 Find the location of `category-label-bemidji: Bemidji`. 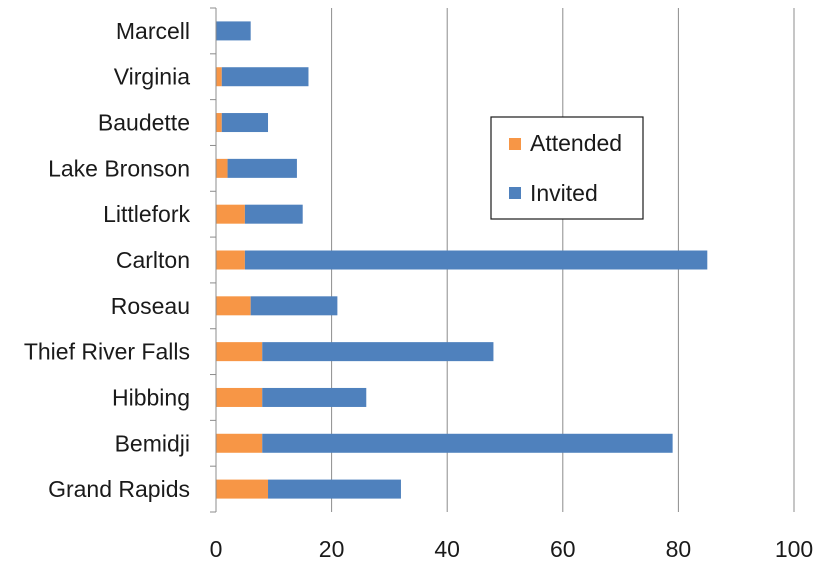

category-label-bemidji: Bemidji is located at coordinates (152, 443).